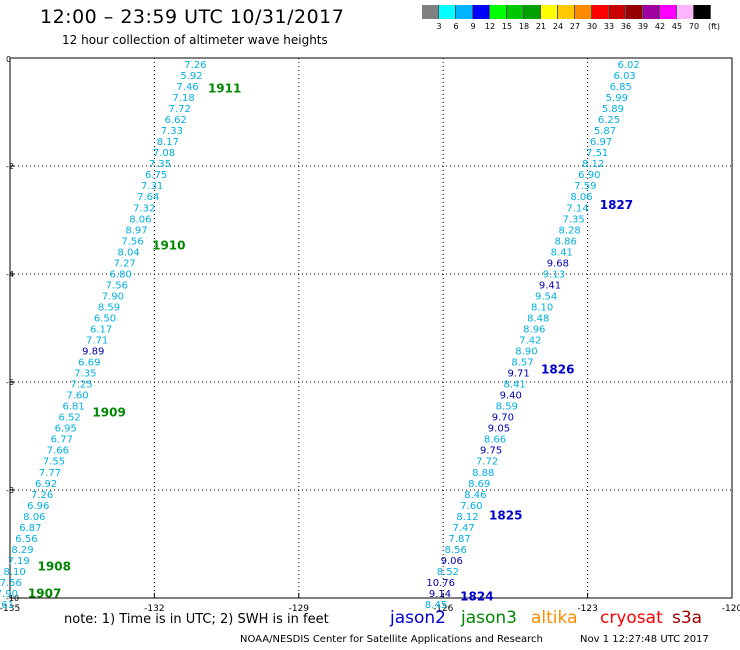 Image resolution: width=740 pixels, height=650 pixels. I want to click on pass-id-label: 1910, so click(168, 245).